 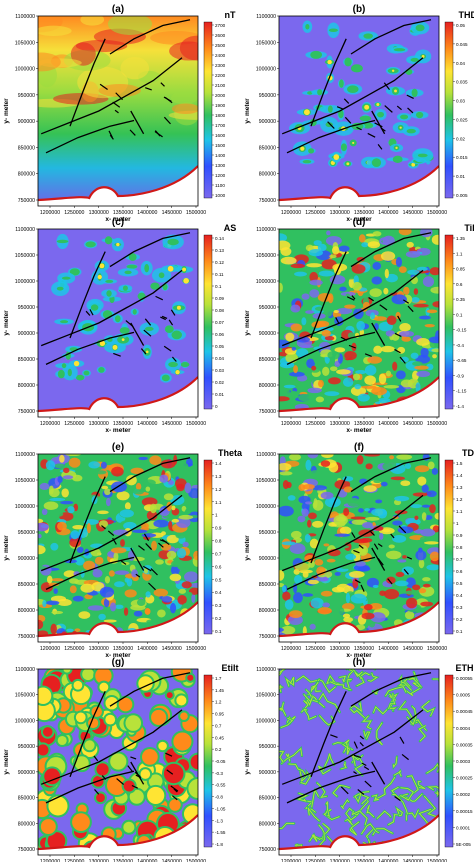 I want to click on colorbar-tick-label: 1.1, so click(x=459, y=253).